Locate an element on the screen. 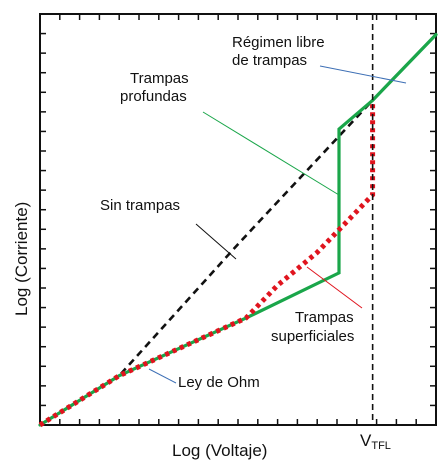 This screenshot has width=443, height=463. label-regimen-2: de trampas is located at coordinates (269, 60).